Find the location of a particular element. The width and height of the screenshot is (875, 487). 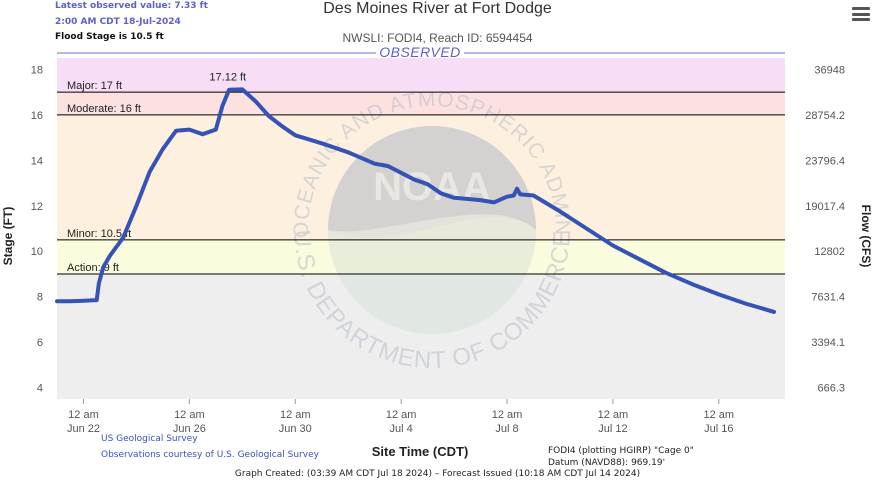

y-axis-title: Stage (FT) is located at coordinates (8, 236).